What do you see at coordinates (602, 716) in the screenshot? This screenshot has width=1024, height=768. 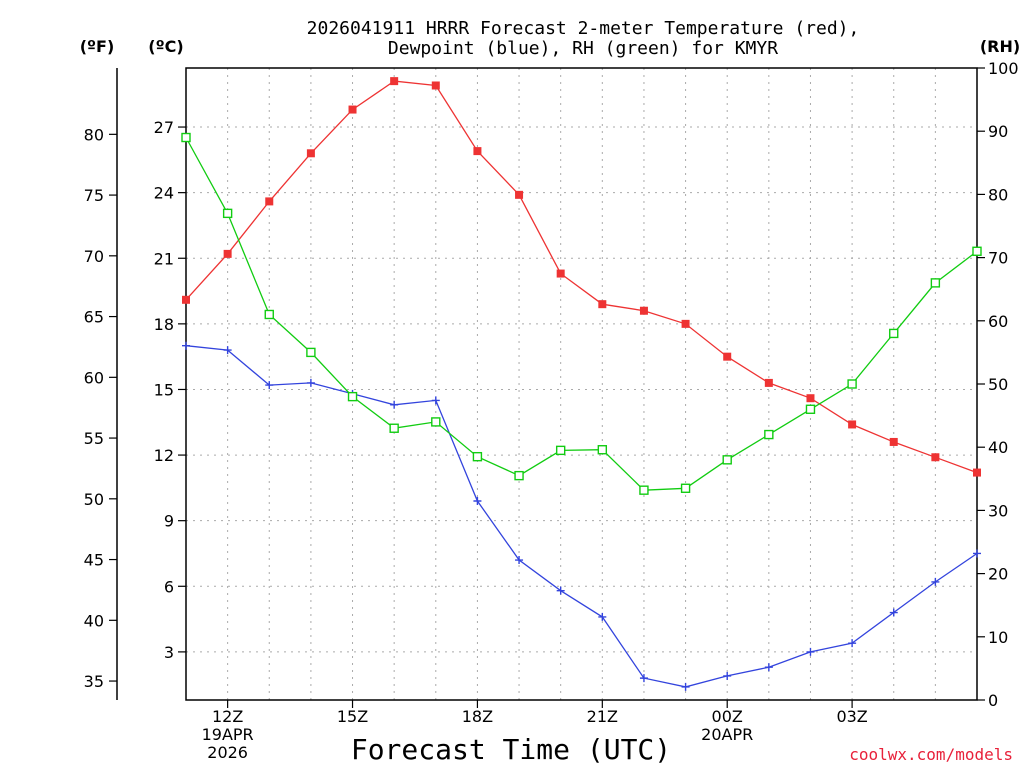 I see `x-tick-label: 21Z` at bounding box center [602, 716].